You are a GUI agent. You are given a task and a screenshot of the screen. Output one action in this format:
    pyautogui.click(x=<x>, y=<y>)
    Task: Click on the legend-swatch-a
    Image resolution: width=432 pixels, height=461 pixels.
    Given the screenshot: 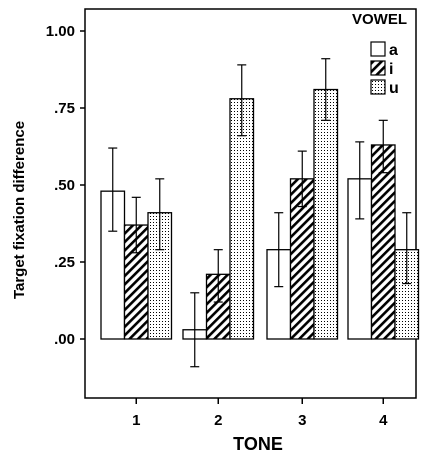 What is the action you would take?
    pyautogui.click(x=378, y=49)
    